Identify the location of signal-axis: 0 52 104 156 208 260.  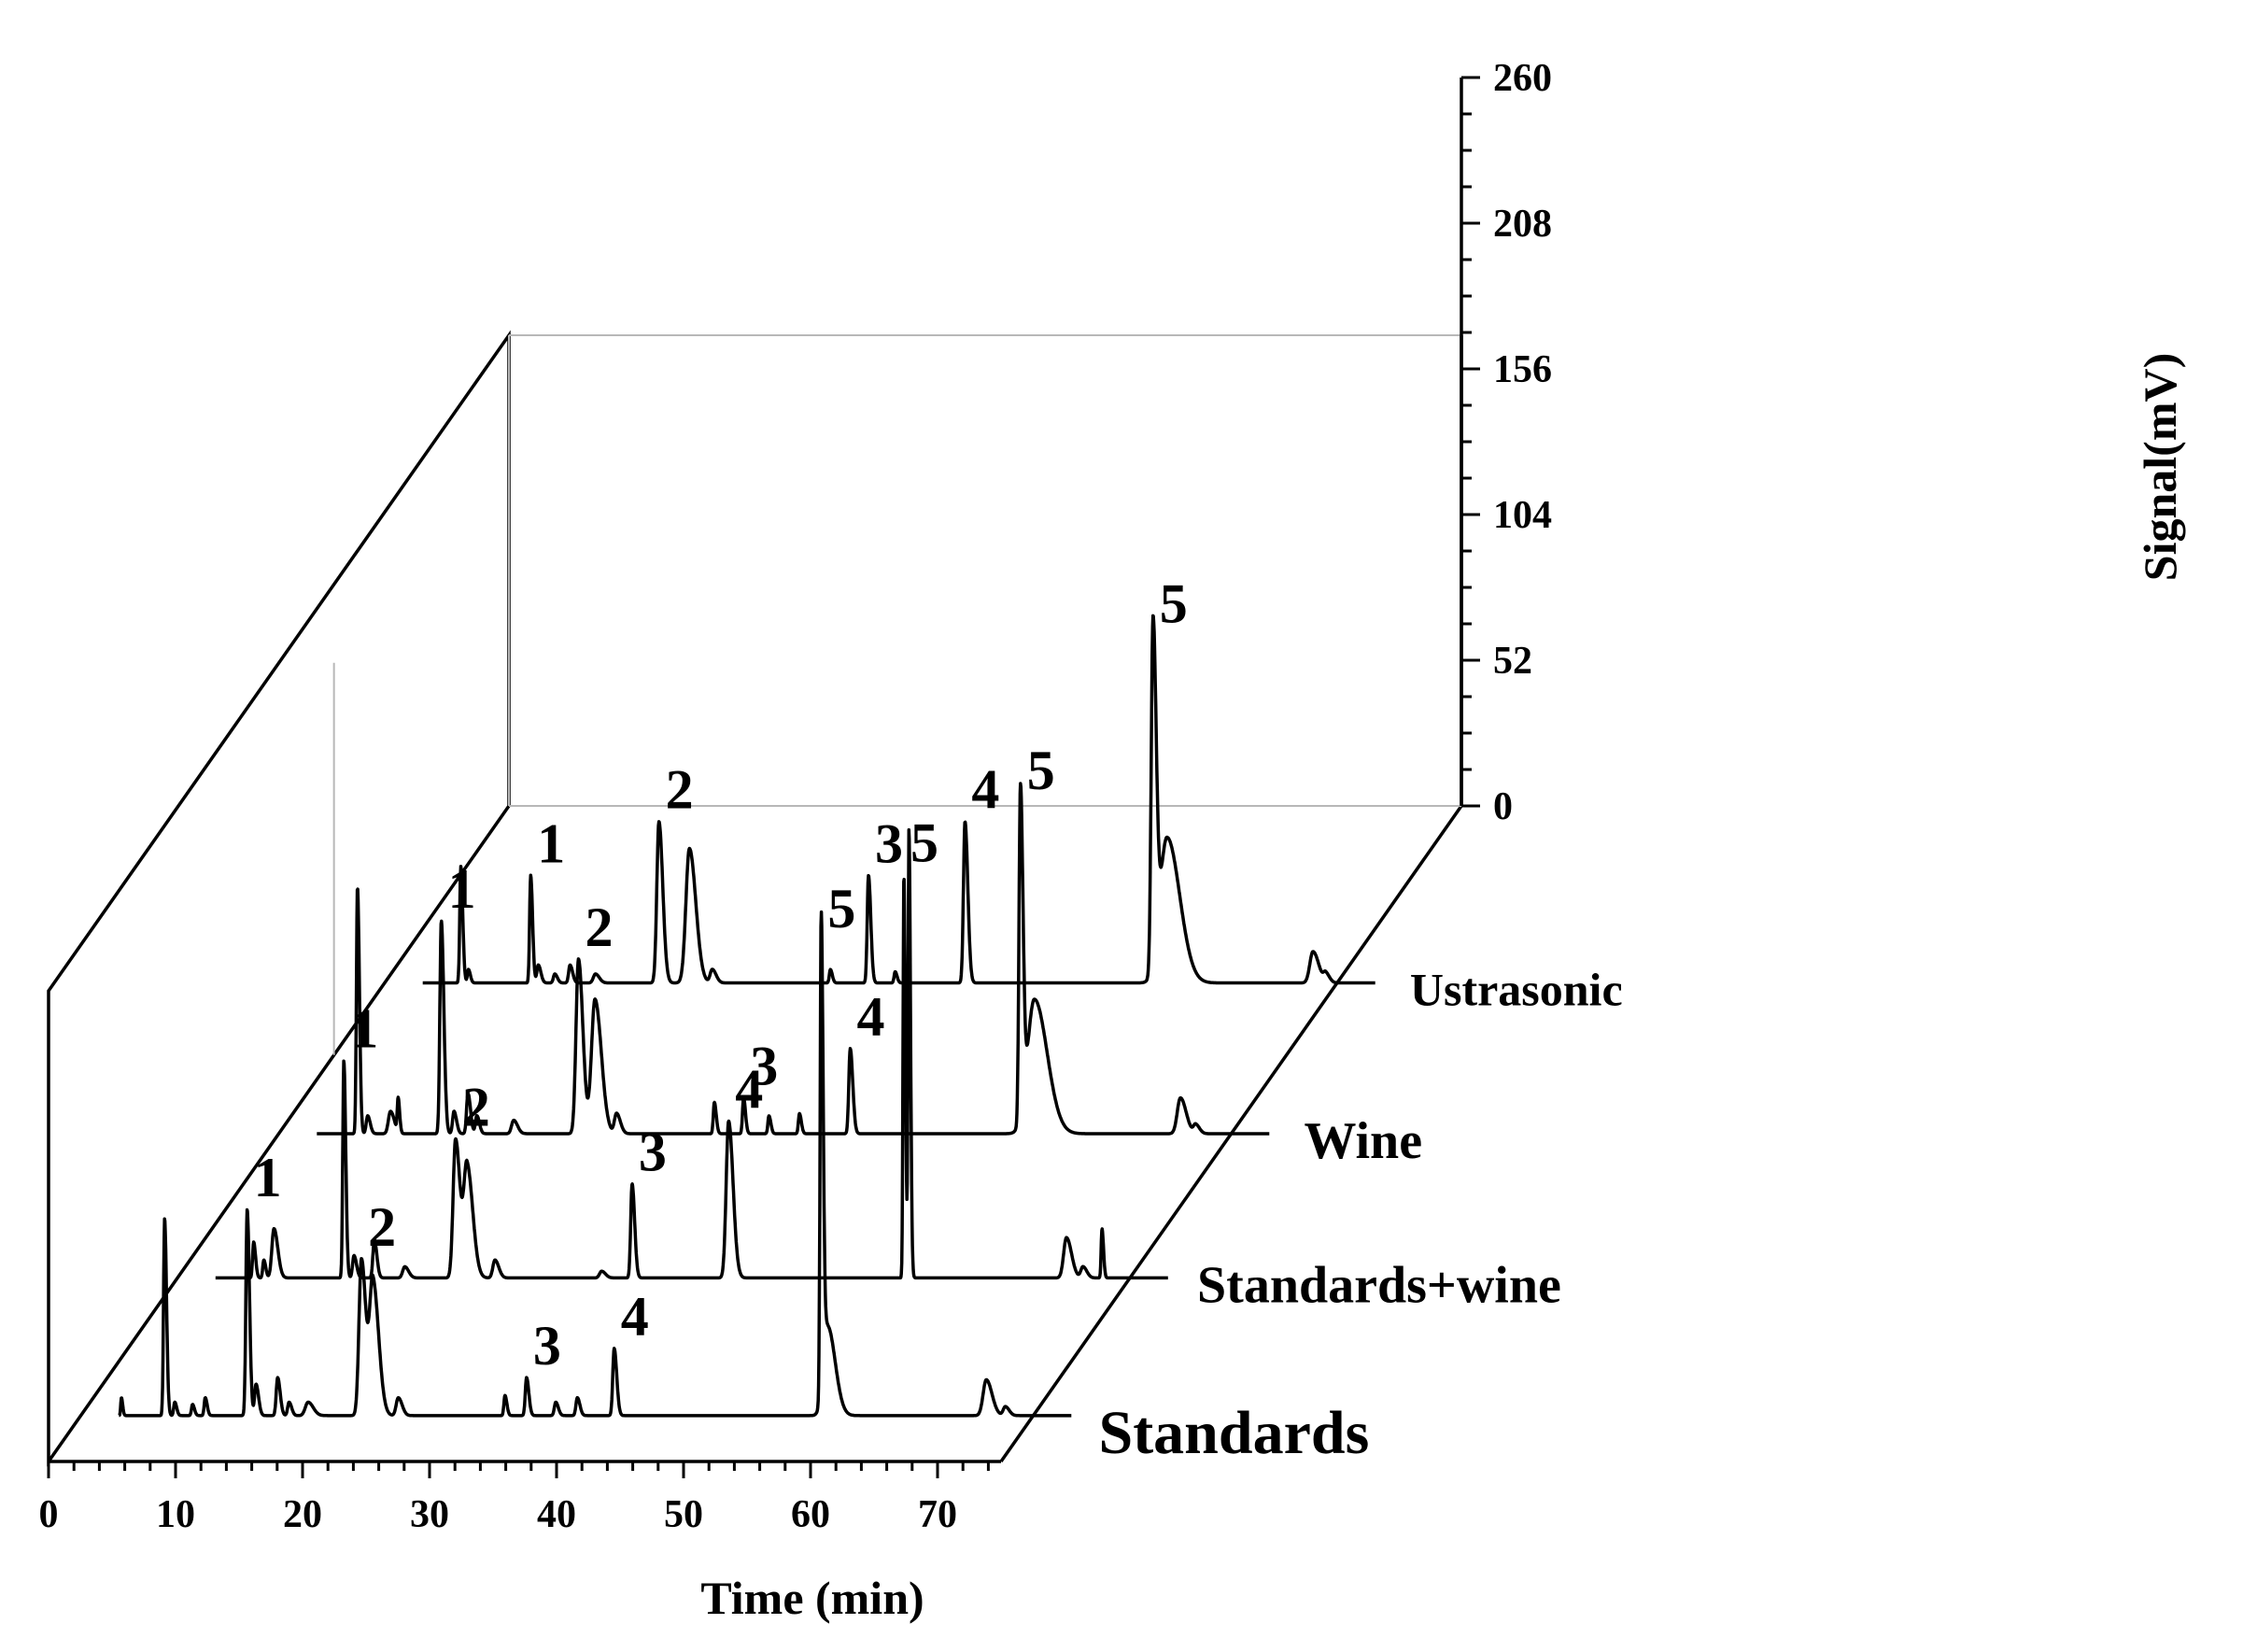
(1506, 442).